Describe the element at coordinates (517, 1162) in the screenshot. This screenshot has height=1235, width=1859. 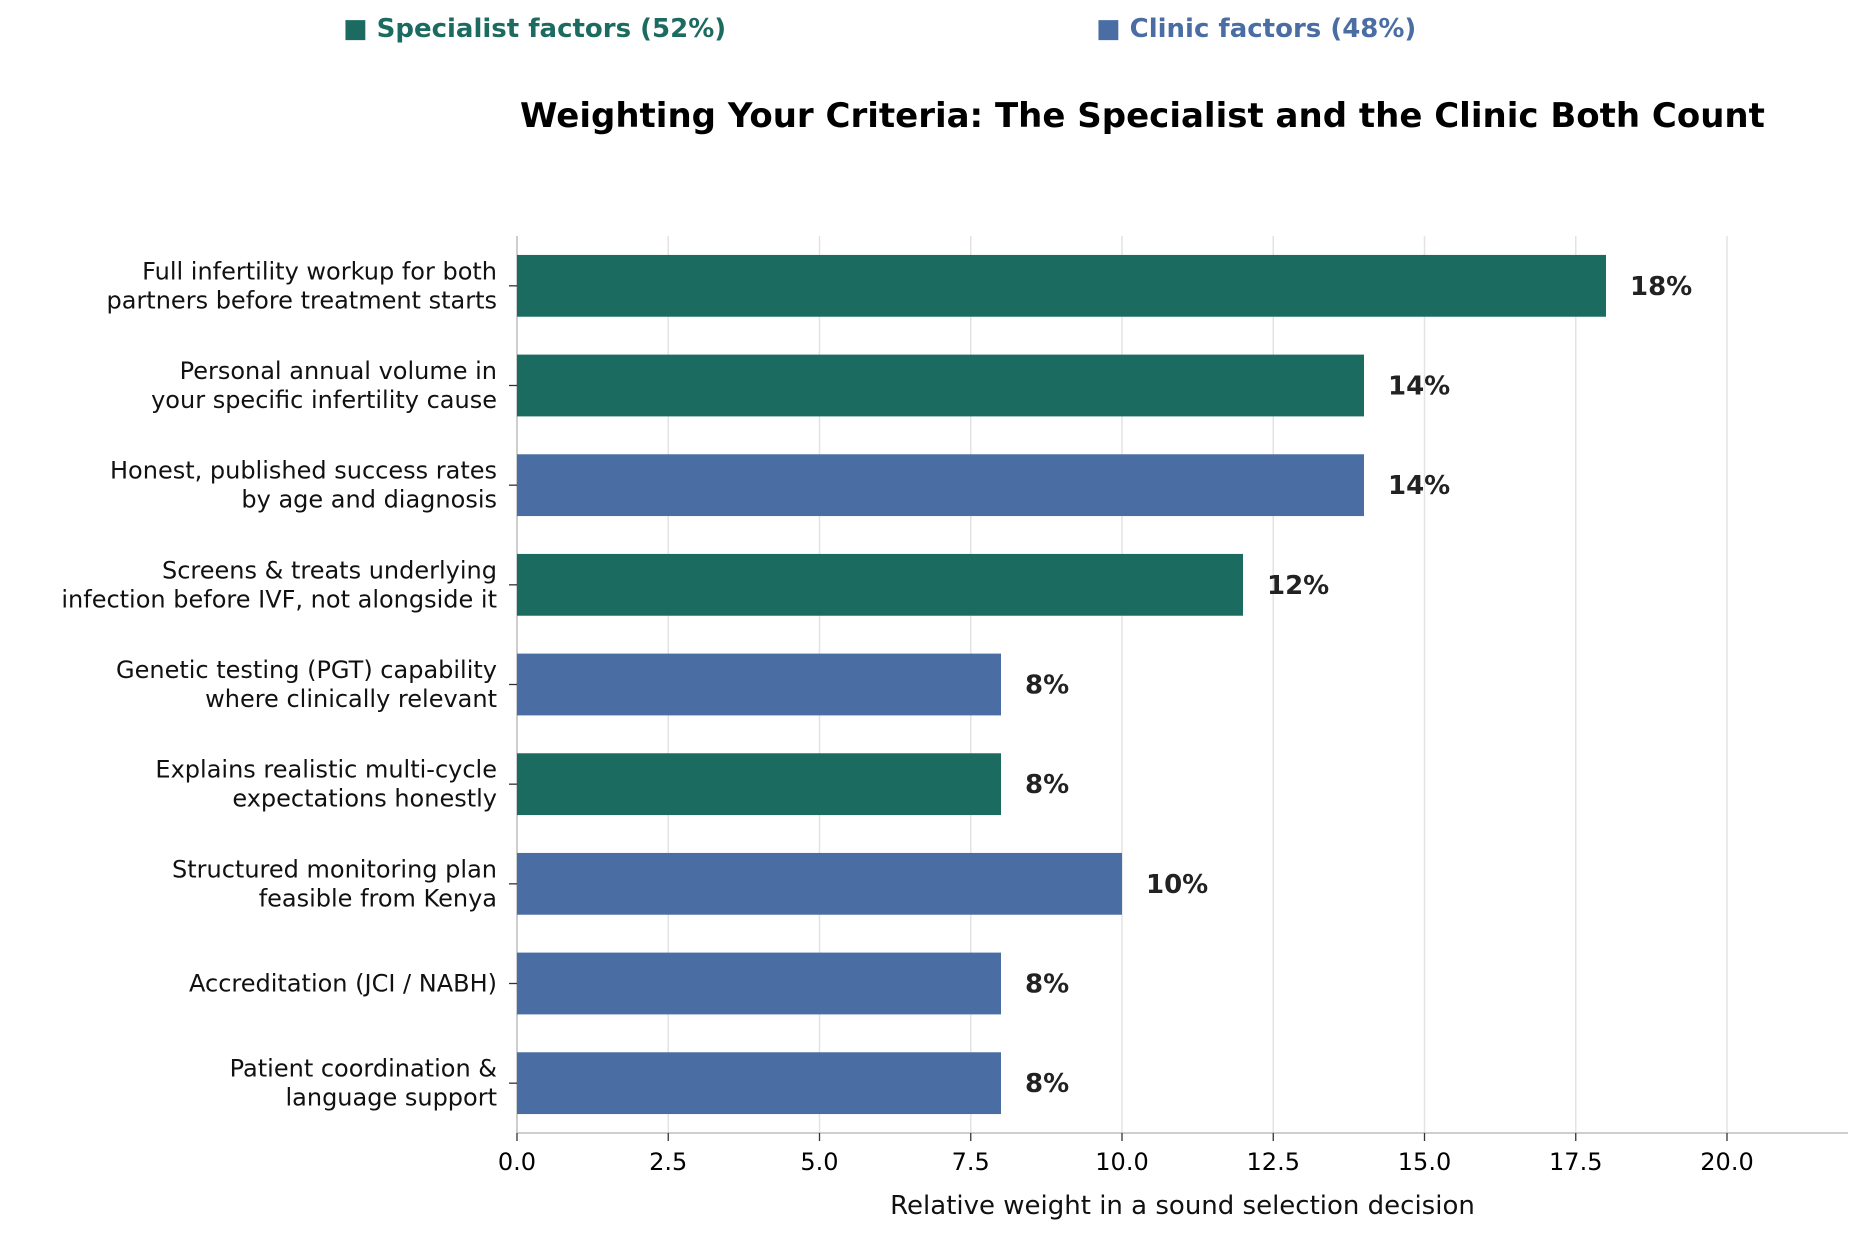
I see `x-tick-label: 0.0` at that location.